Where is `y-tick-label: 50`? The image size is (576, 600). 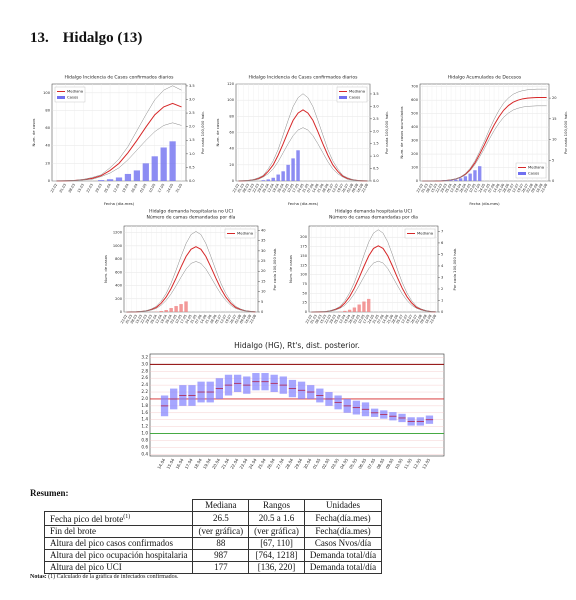
y-tick-label: 50 is located at coordinates (304, 293).